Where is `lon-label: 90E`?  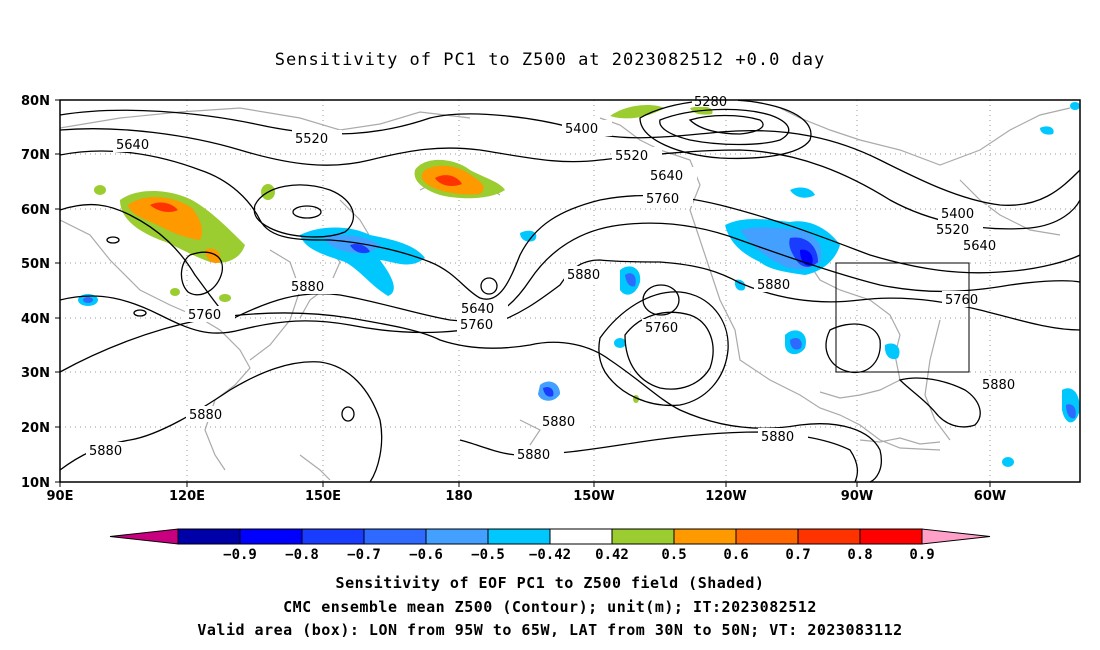
lon-label: 90E is located at coordinates (60, 496).